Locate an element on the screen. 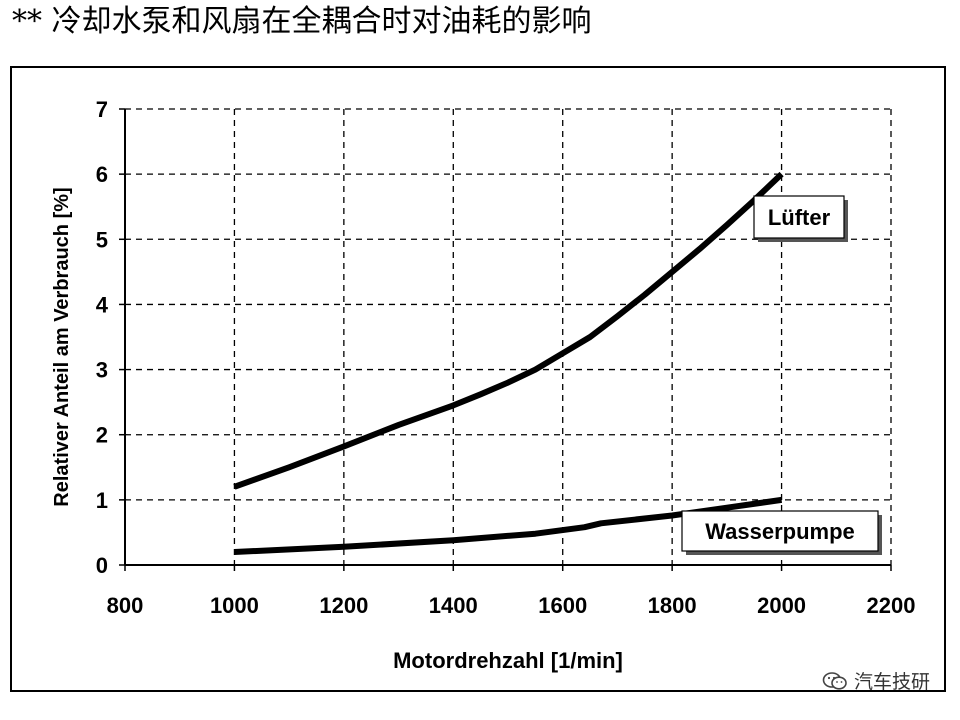  y-tick-label: 2 is located at coordinates (102, 435).